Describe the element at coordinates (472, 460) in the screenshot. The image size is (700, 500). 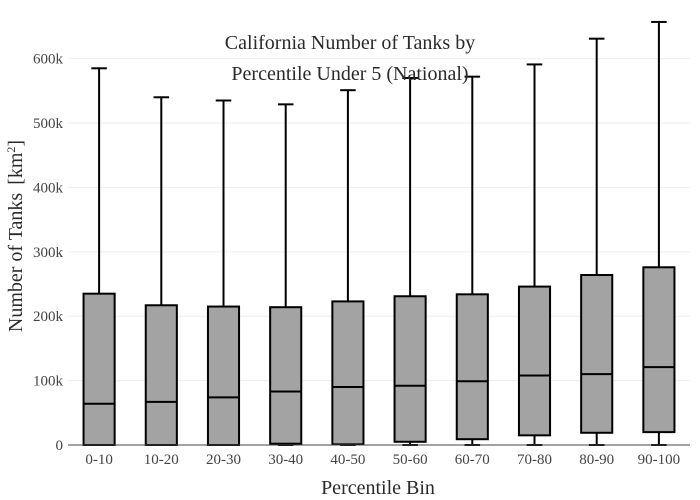
I see `x-tick-label: 60-70` at that location.